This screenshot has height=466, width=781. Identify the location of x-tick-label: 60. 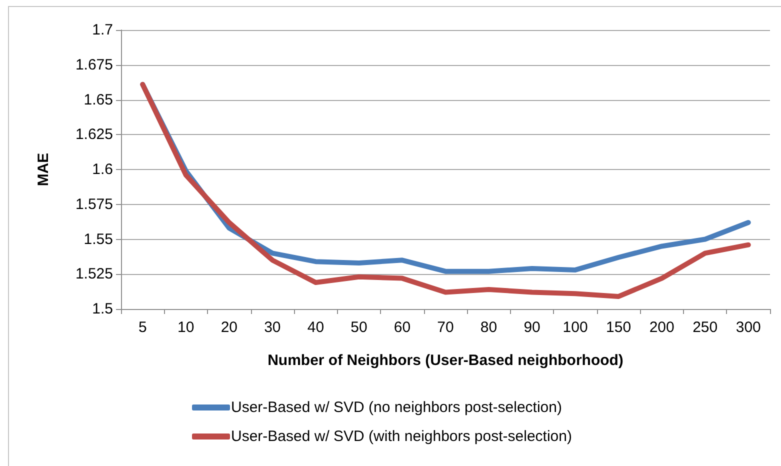
(402, 327).